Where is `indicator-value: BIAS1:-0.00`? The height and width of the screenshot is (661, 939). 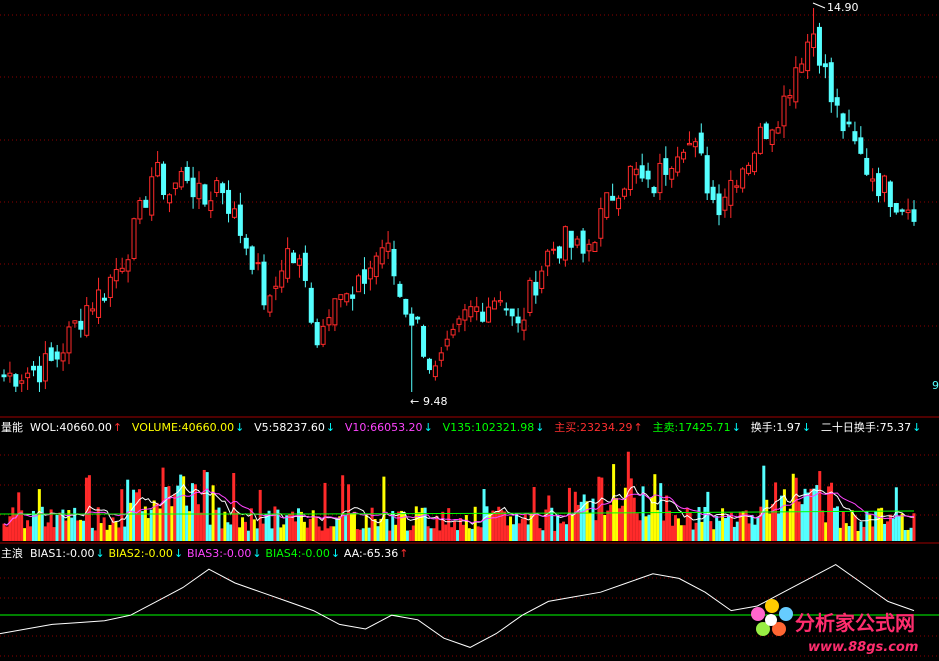 indicator-value: BIAS1:-0.00 is located at coordinates (62, 553).